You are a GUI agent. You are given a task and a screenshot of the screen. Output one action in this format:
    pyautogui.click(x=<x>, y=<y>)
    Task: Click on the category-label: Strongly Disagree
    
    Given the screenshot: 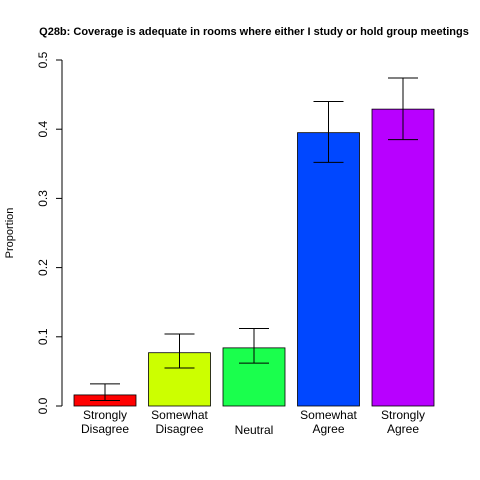 What is the action you would take?
    pyautogui.click(x=105, y=422)
    